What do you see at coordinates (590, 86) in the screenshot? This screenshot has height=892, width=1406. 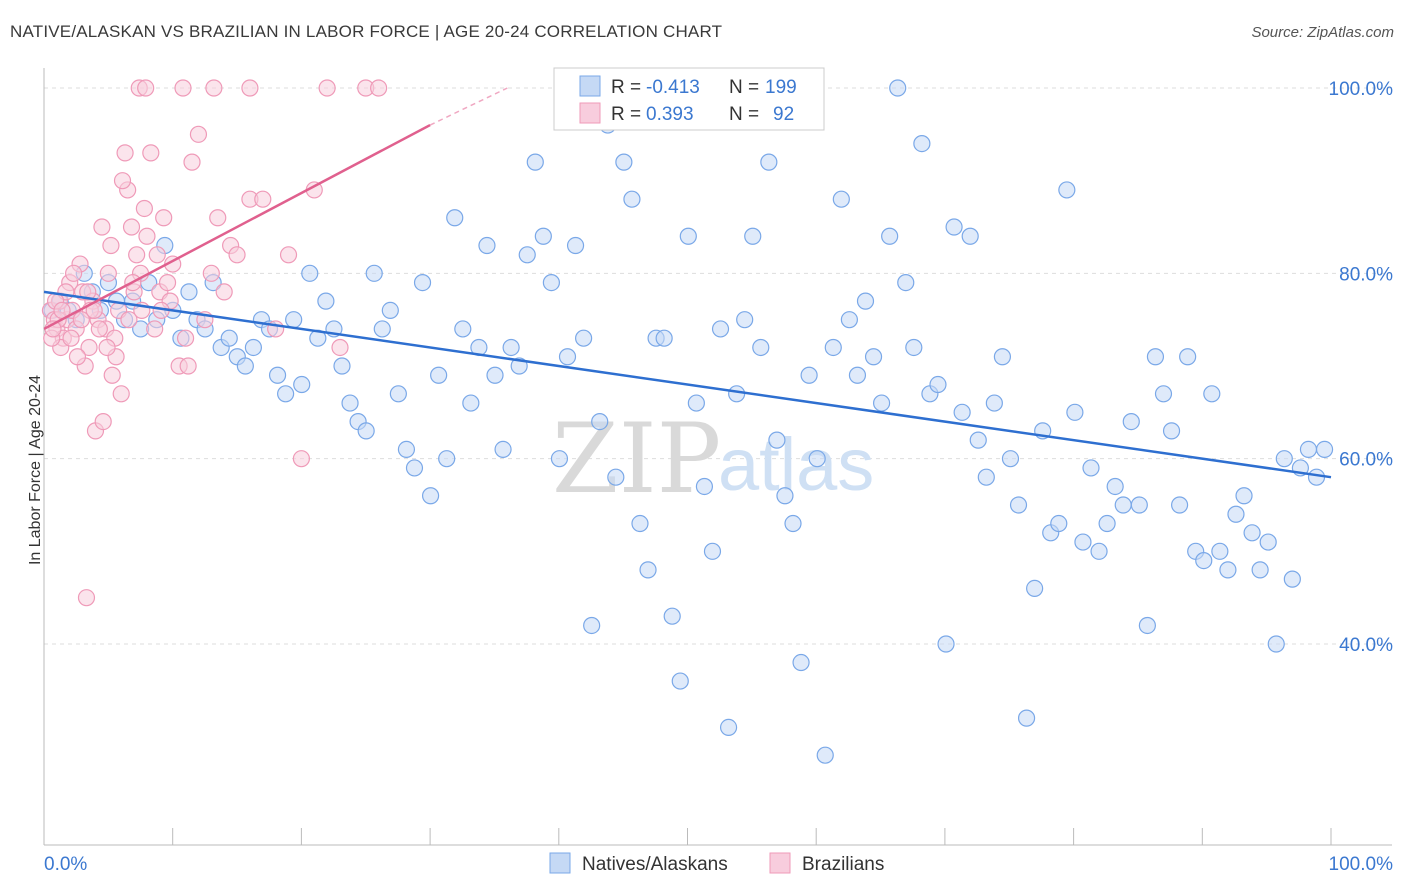 I see `legend-swatch-natives` at bounding box center [590, 86].